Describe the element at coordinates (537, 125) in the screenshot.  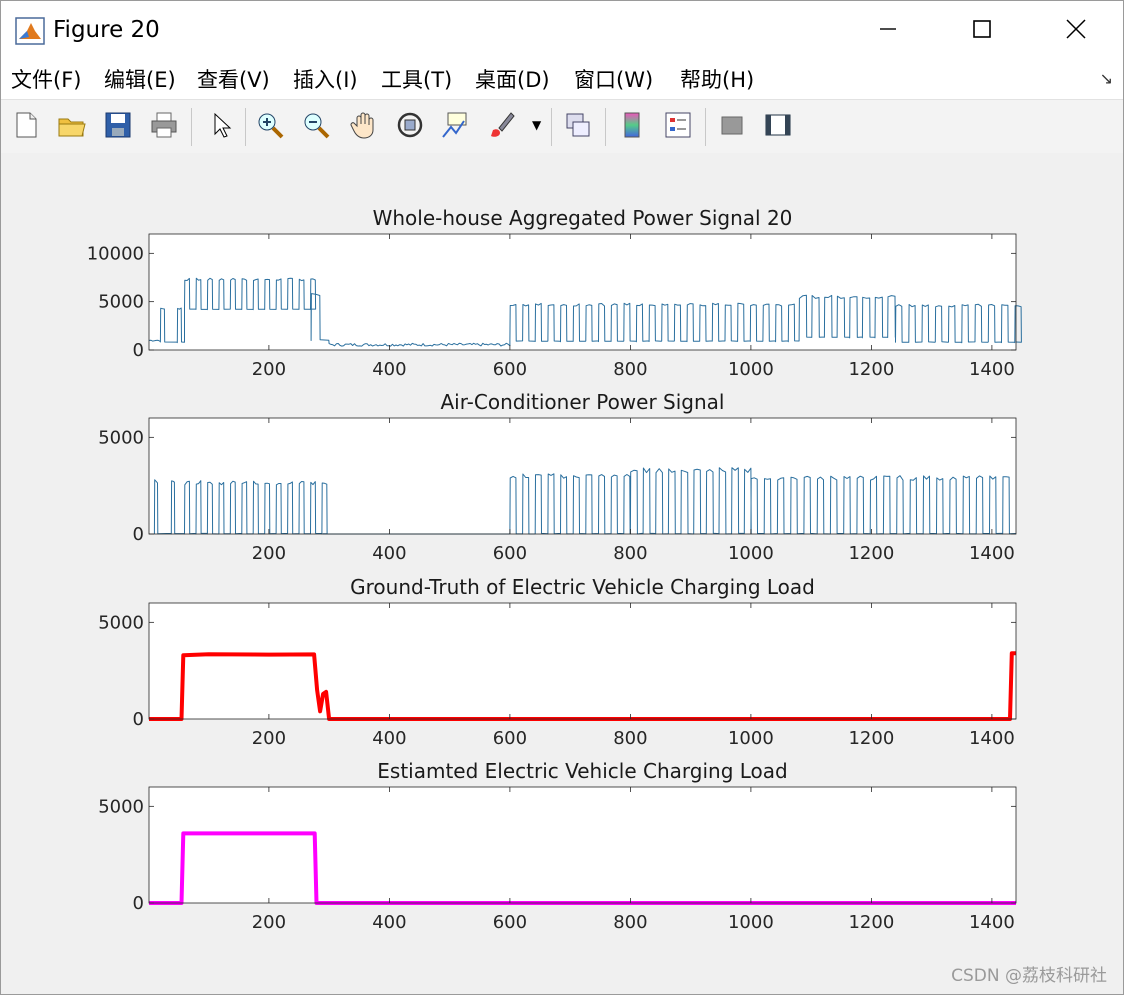
I see `brush-dropdown-icon: ▼` at that location.